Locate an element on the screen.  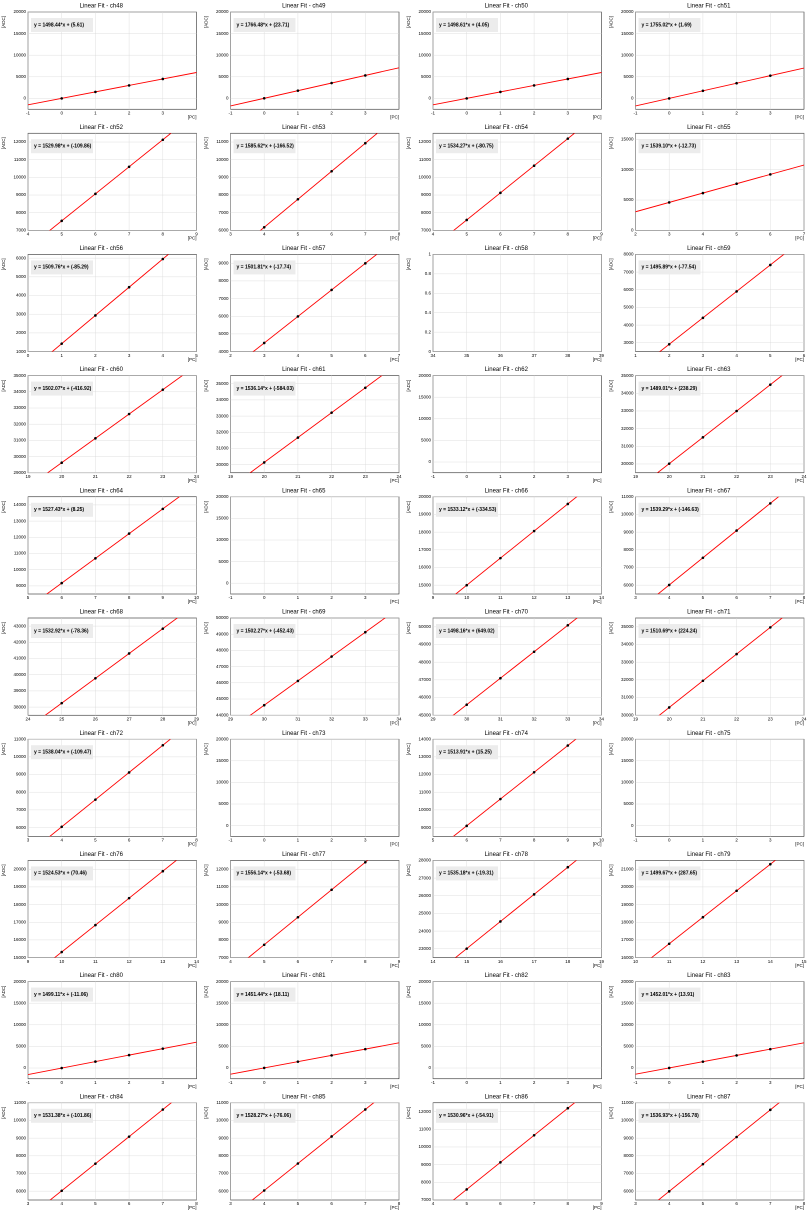
y-tick-label: 0 is located at coordinates (632, 825).